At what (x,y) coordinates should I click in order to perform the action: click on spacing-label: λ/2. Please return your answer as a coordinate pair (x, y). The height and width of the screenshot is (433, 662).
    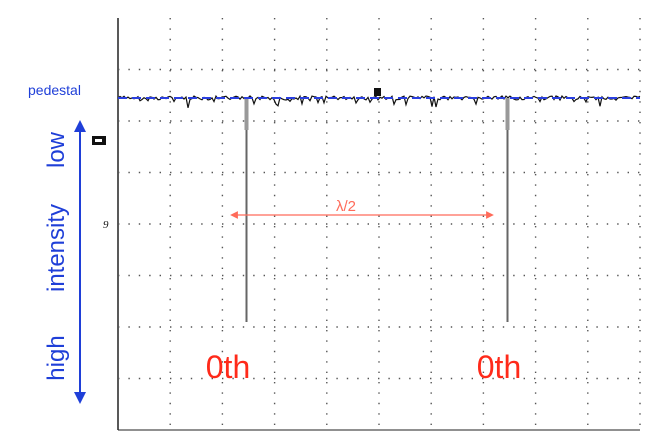
    Looking at the image, I should click on (346, 206).